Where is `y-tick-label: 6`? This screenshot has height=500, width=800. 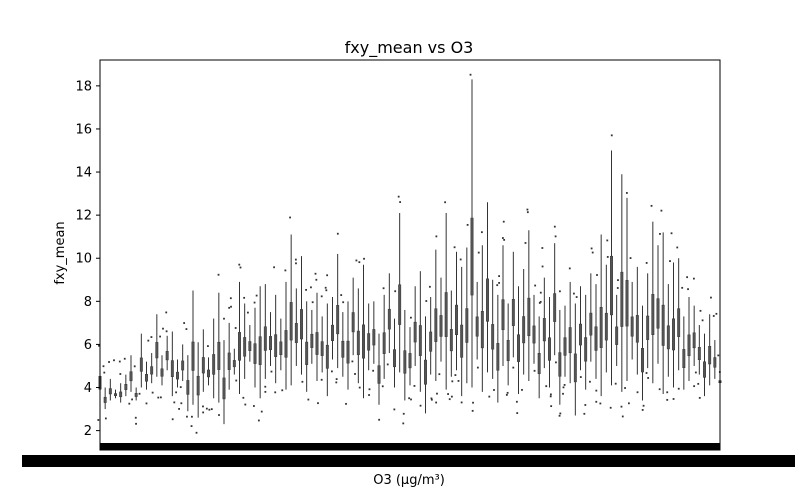
y-tick-label: 6 is located at coordinates (88, 345).